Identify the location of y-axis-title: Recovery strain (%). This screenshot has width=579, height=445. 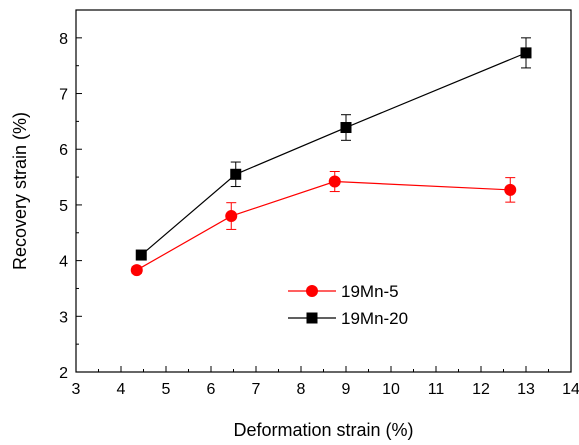
(20, 191).